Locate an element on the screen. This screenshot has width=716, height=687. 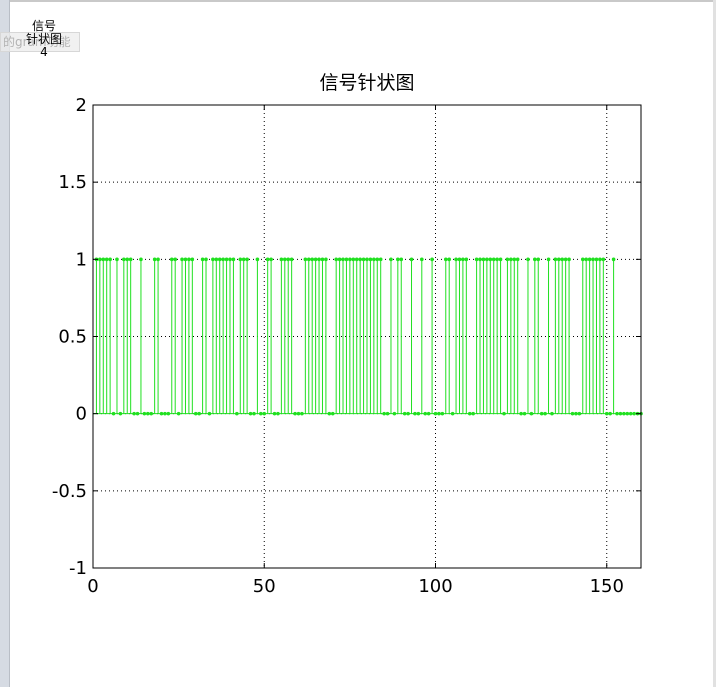
figure-tab: 信号 针状图 4 is located at coordinates (44, 39).